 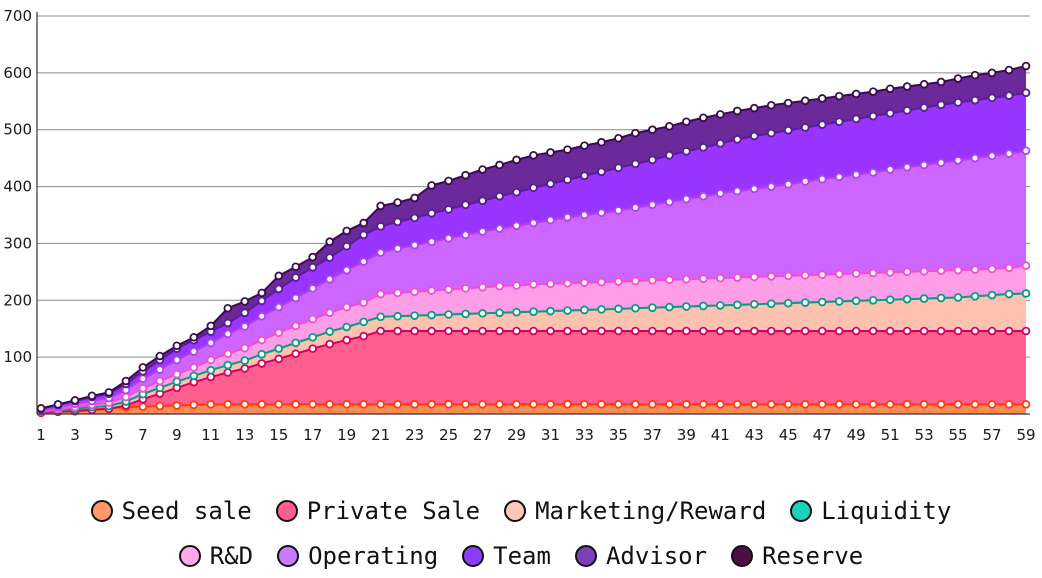 I want to click on legend-label: Liquidity, so click(x=886, y=510).